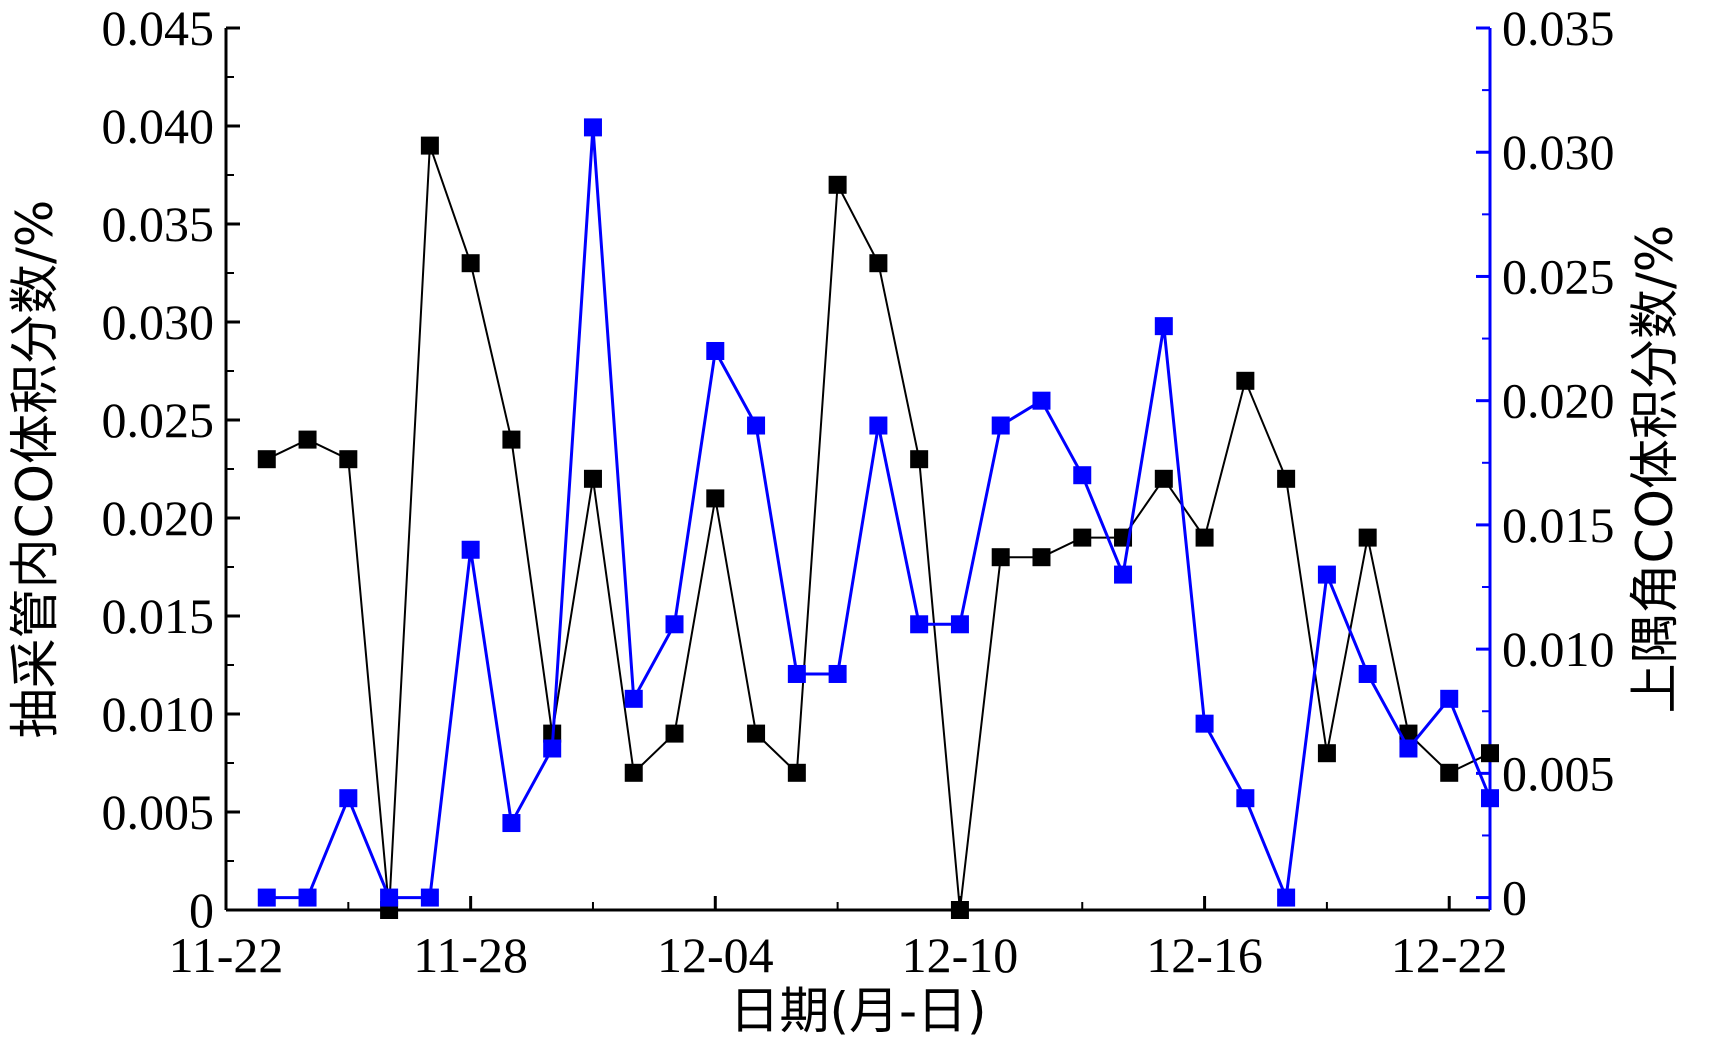 The height and width of the screenshot is (1053, 1716). Describe the element at coordinates (158, 616) in the screenshot. I see `y-left-tick-label: 0.015` at that location.